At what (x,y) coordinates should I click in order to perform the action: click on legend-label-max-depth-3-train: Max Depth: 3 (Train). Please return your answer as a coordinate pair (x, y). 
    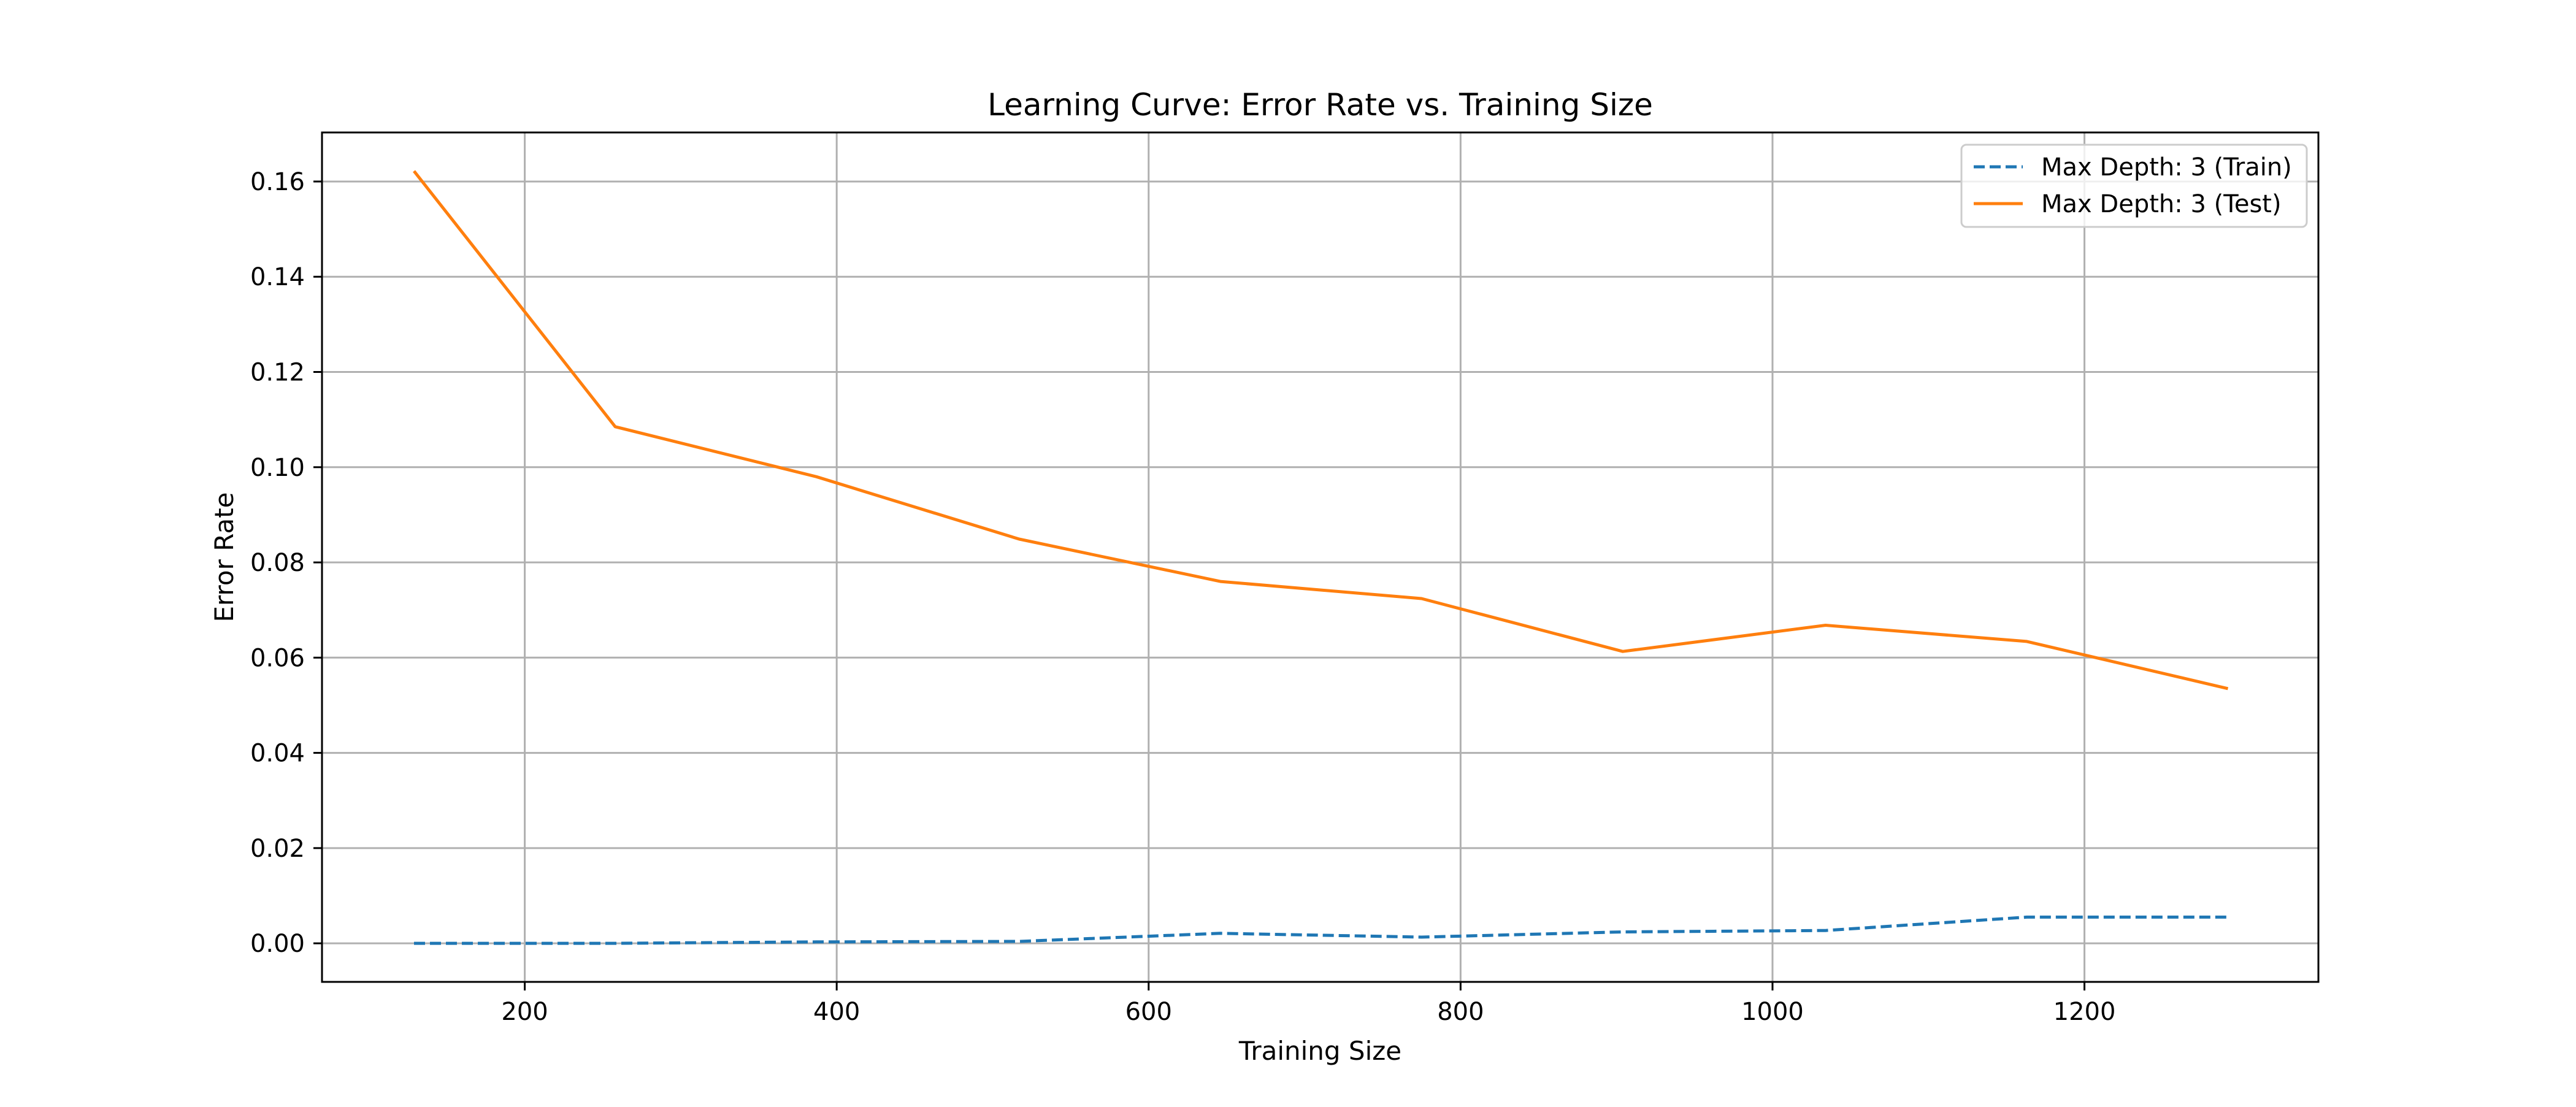
    Looking at the image, I should click on (2166, 167).